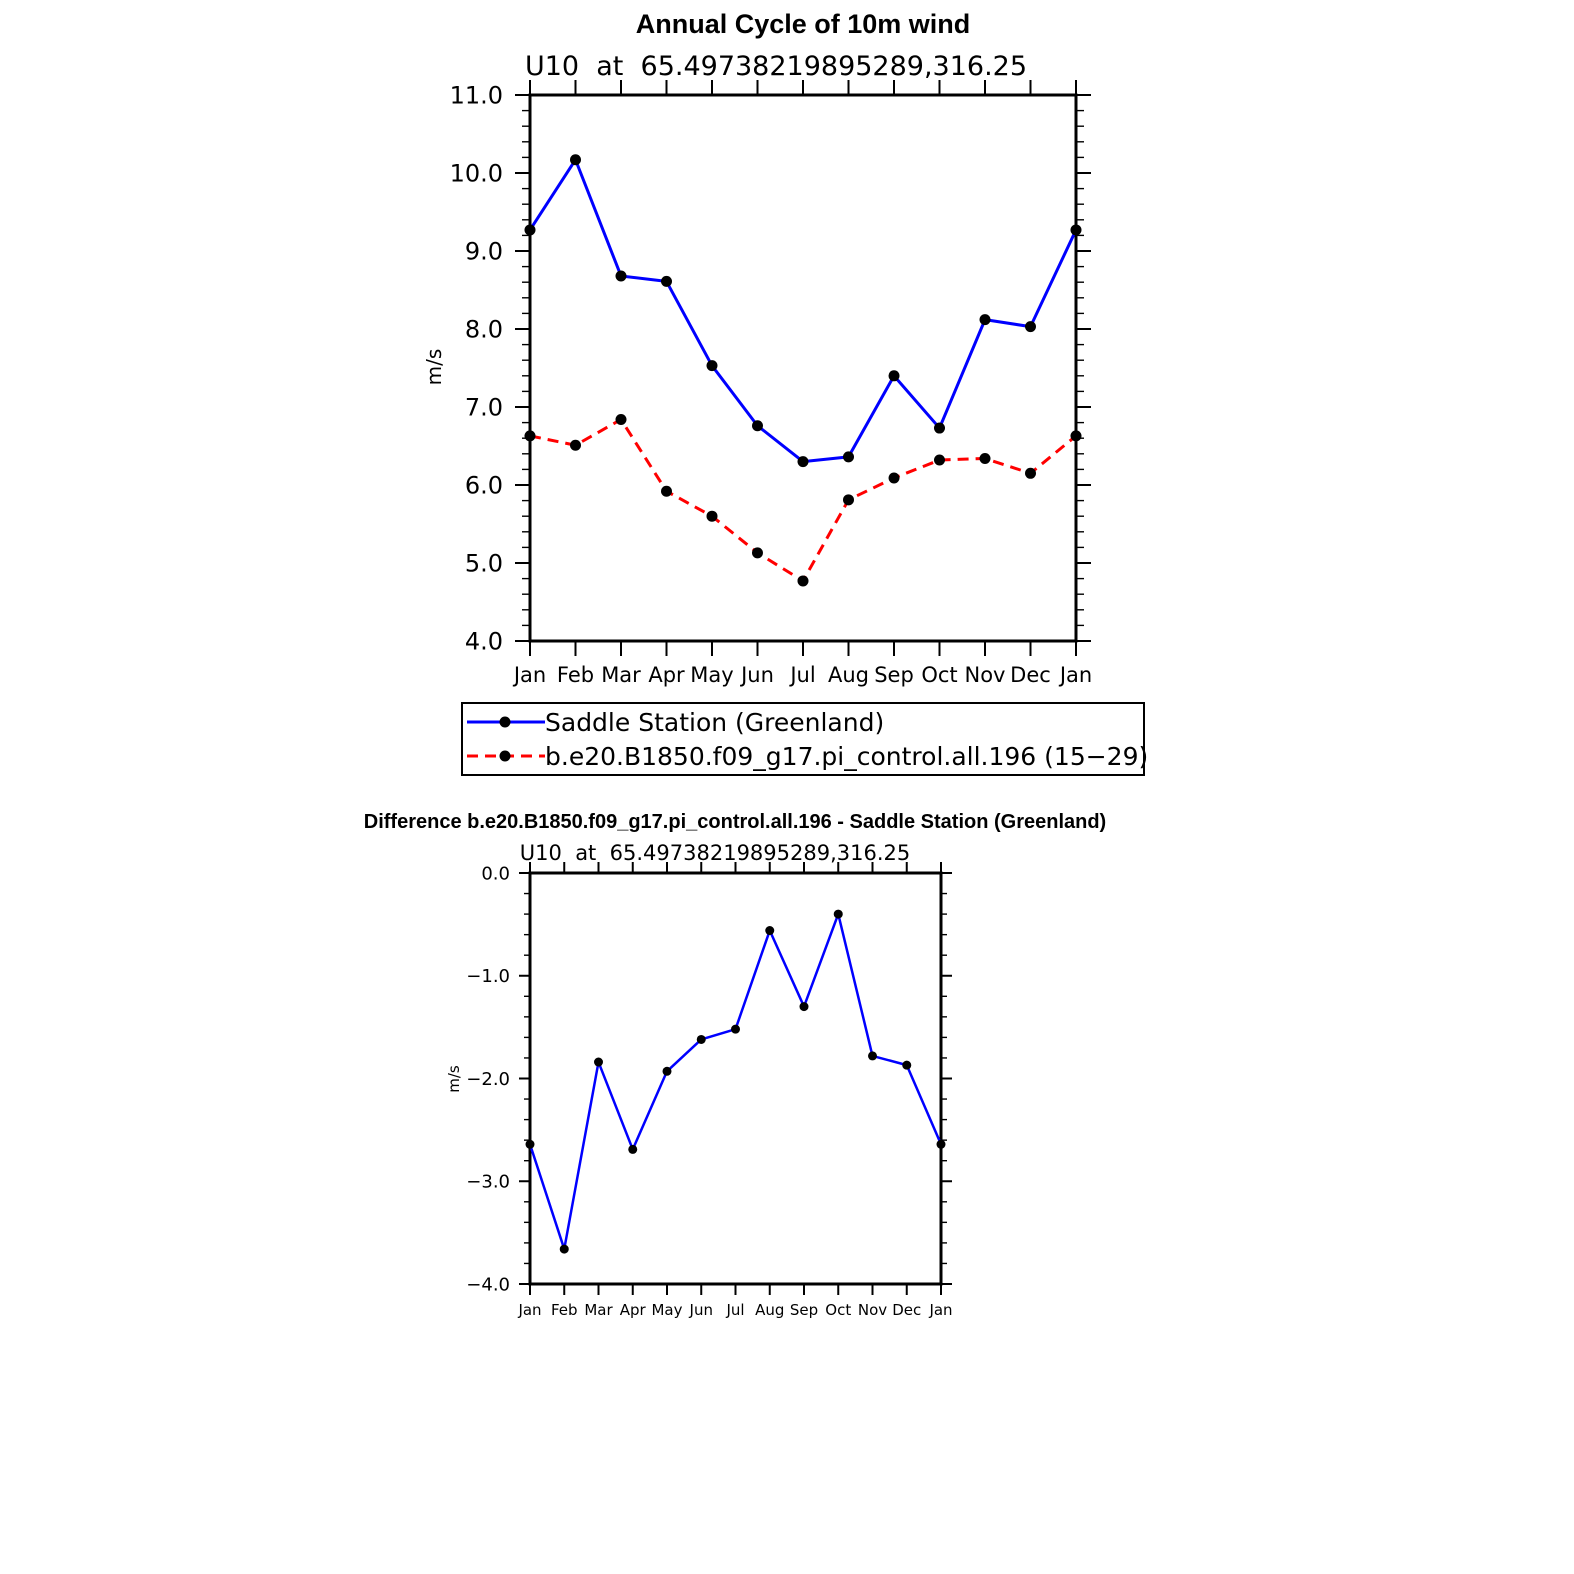  What do you see at coordinates (848, 675) in the screenshot?
I see `top-xtick-label: Aug` at bounding box center [848, 675].